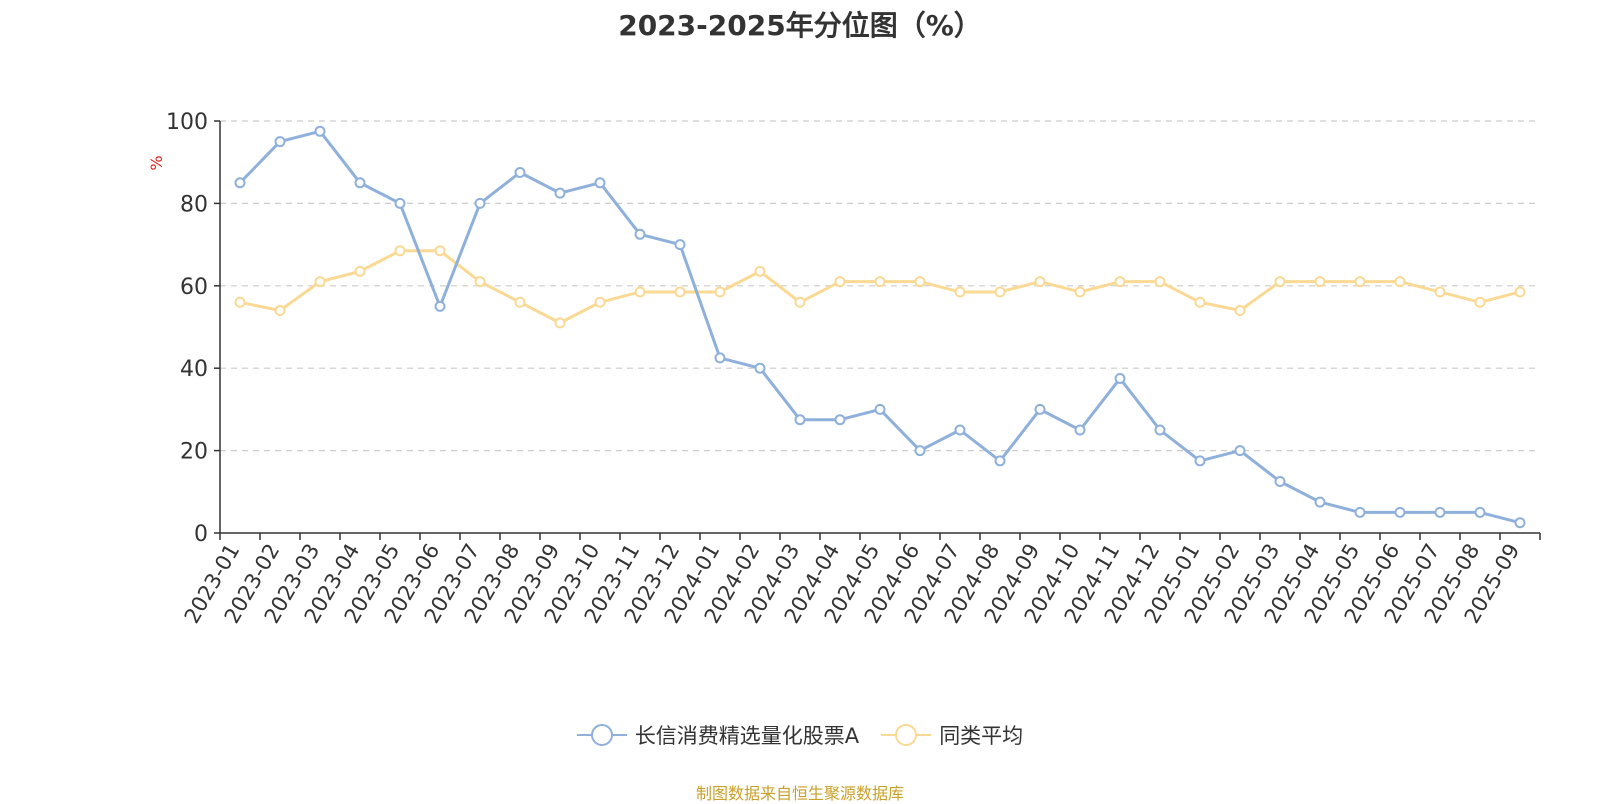 Image resolution: width=1600 pixels, height=804 pixels. Describe the element at coordinates (747, 736) in the screenshot. I see `legend-label-series-1: 长信消费精选量化股票A` at that location.